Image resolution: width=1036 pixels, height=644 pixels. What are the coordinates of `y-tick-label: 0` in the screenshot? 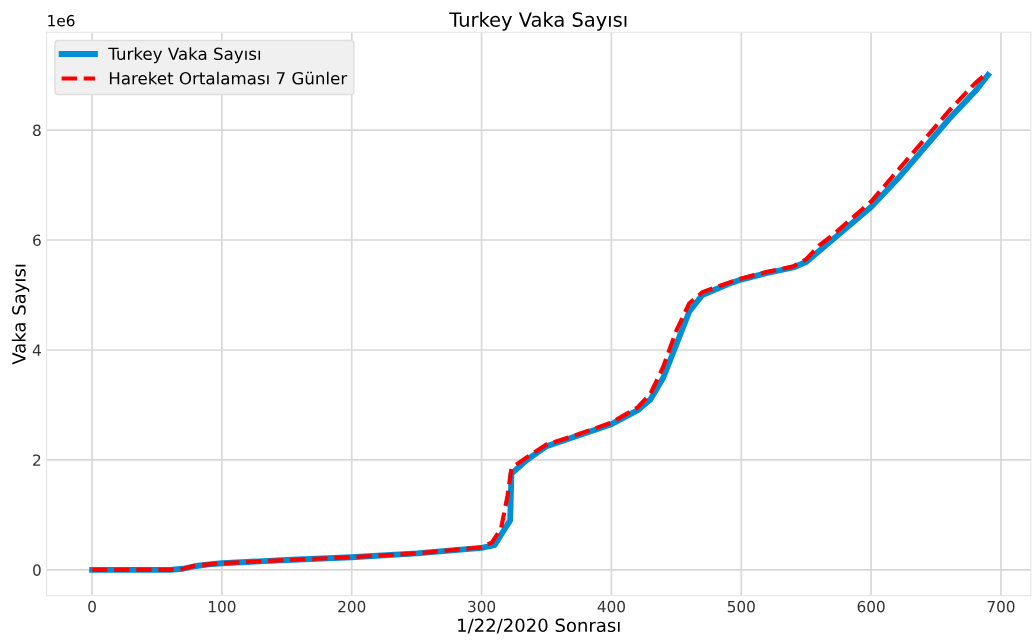 It's located at (37, 570).